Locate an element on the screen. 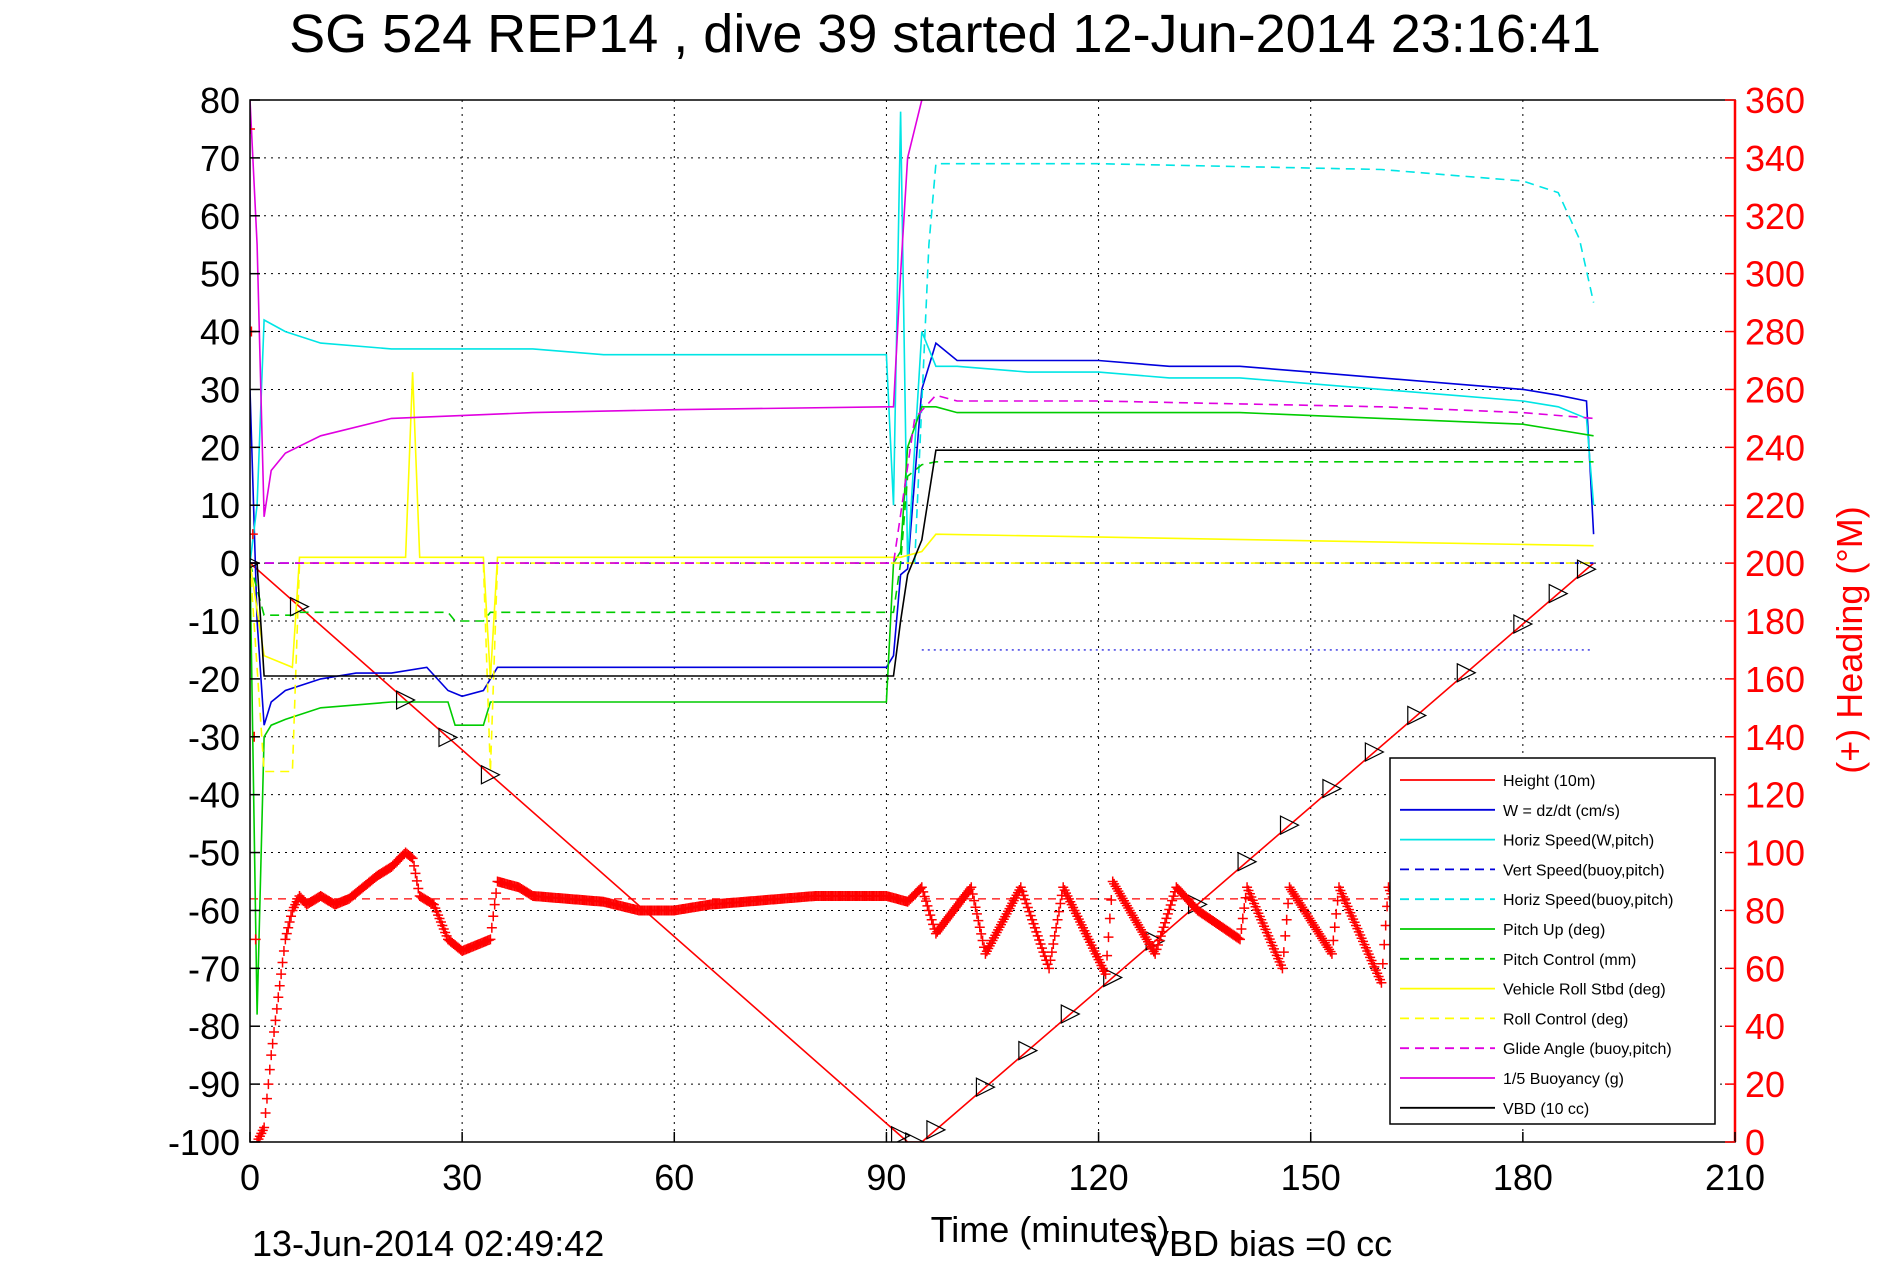 The image size is (1891, 1262). y2-tick-label: 300 is located at coordinates (1775, 274).